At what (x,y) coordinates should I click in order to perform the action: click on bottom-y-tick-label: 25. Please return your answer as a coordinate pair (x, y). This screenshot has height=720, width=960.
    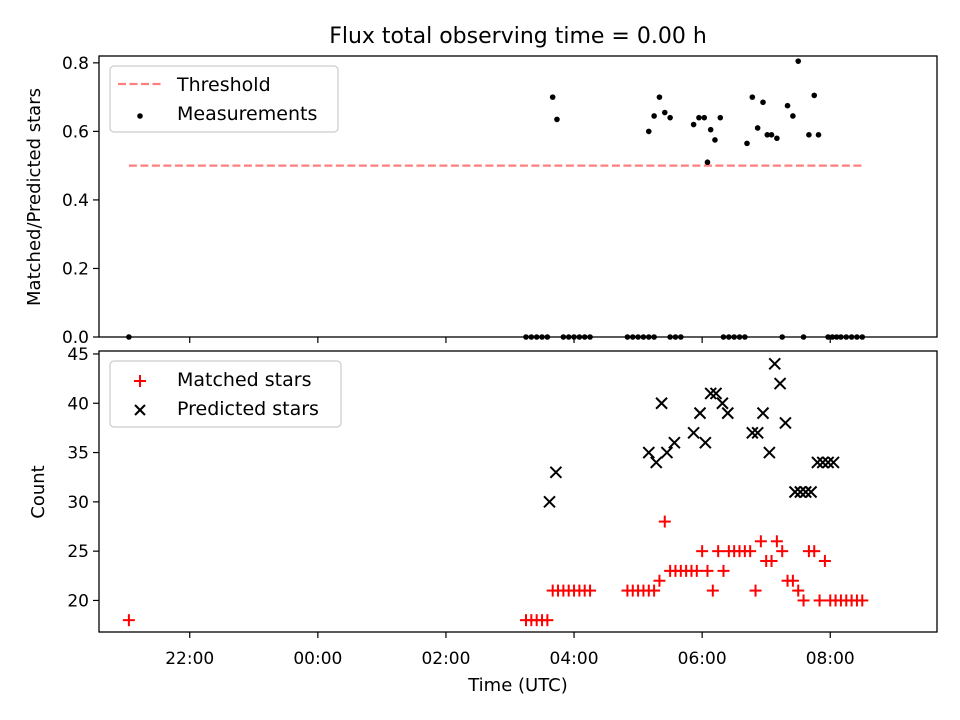
    Looking at the image, I should click on (78, 552).